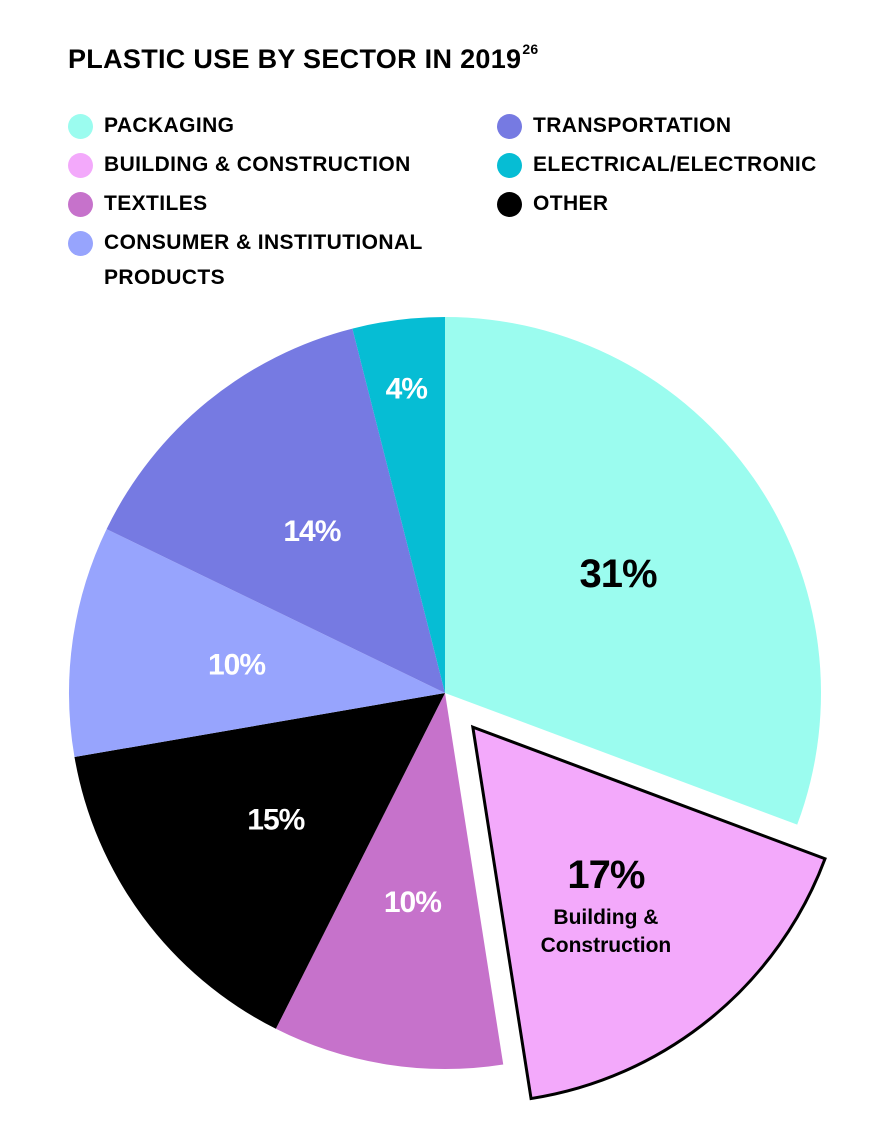 The width and height of the screenshot is (878, 1136). I want to click on legend-label-transportation: TRANSPORTATION, so click(632, 125).